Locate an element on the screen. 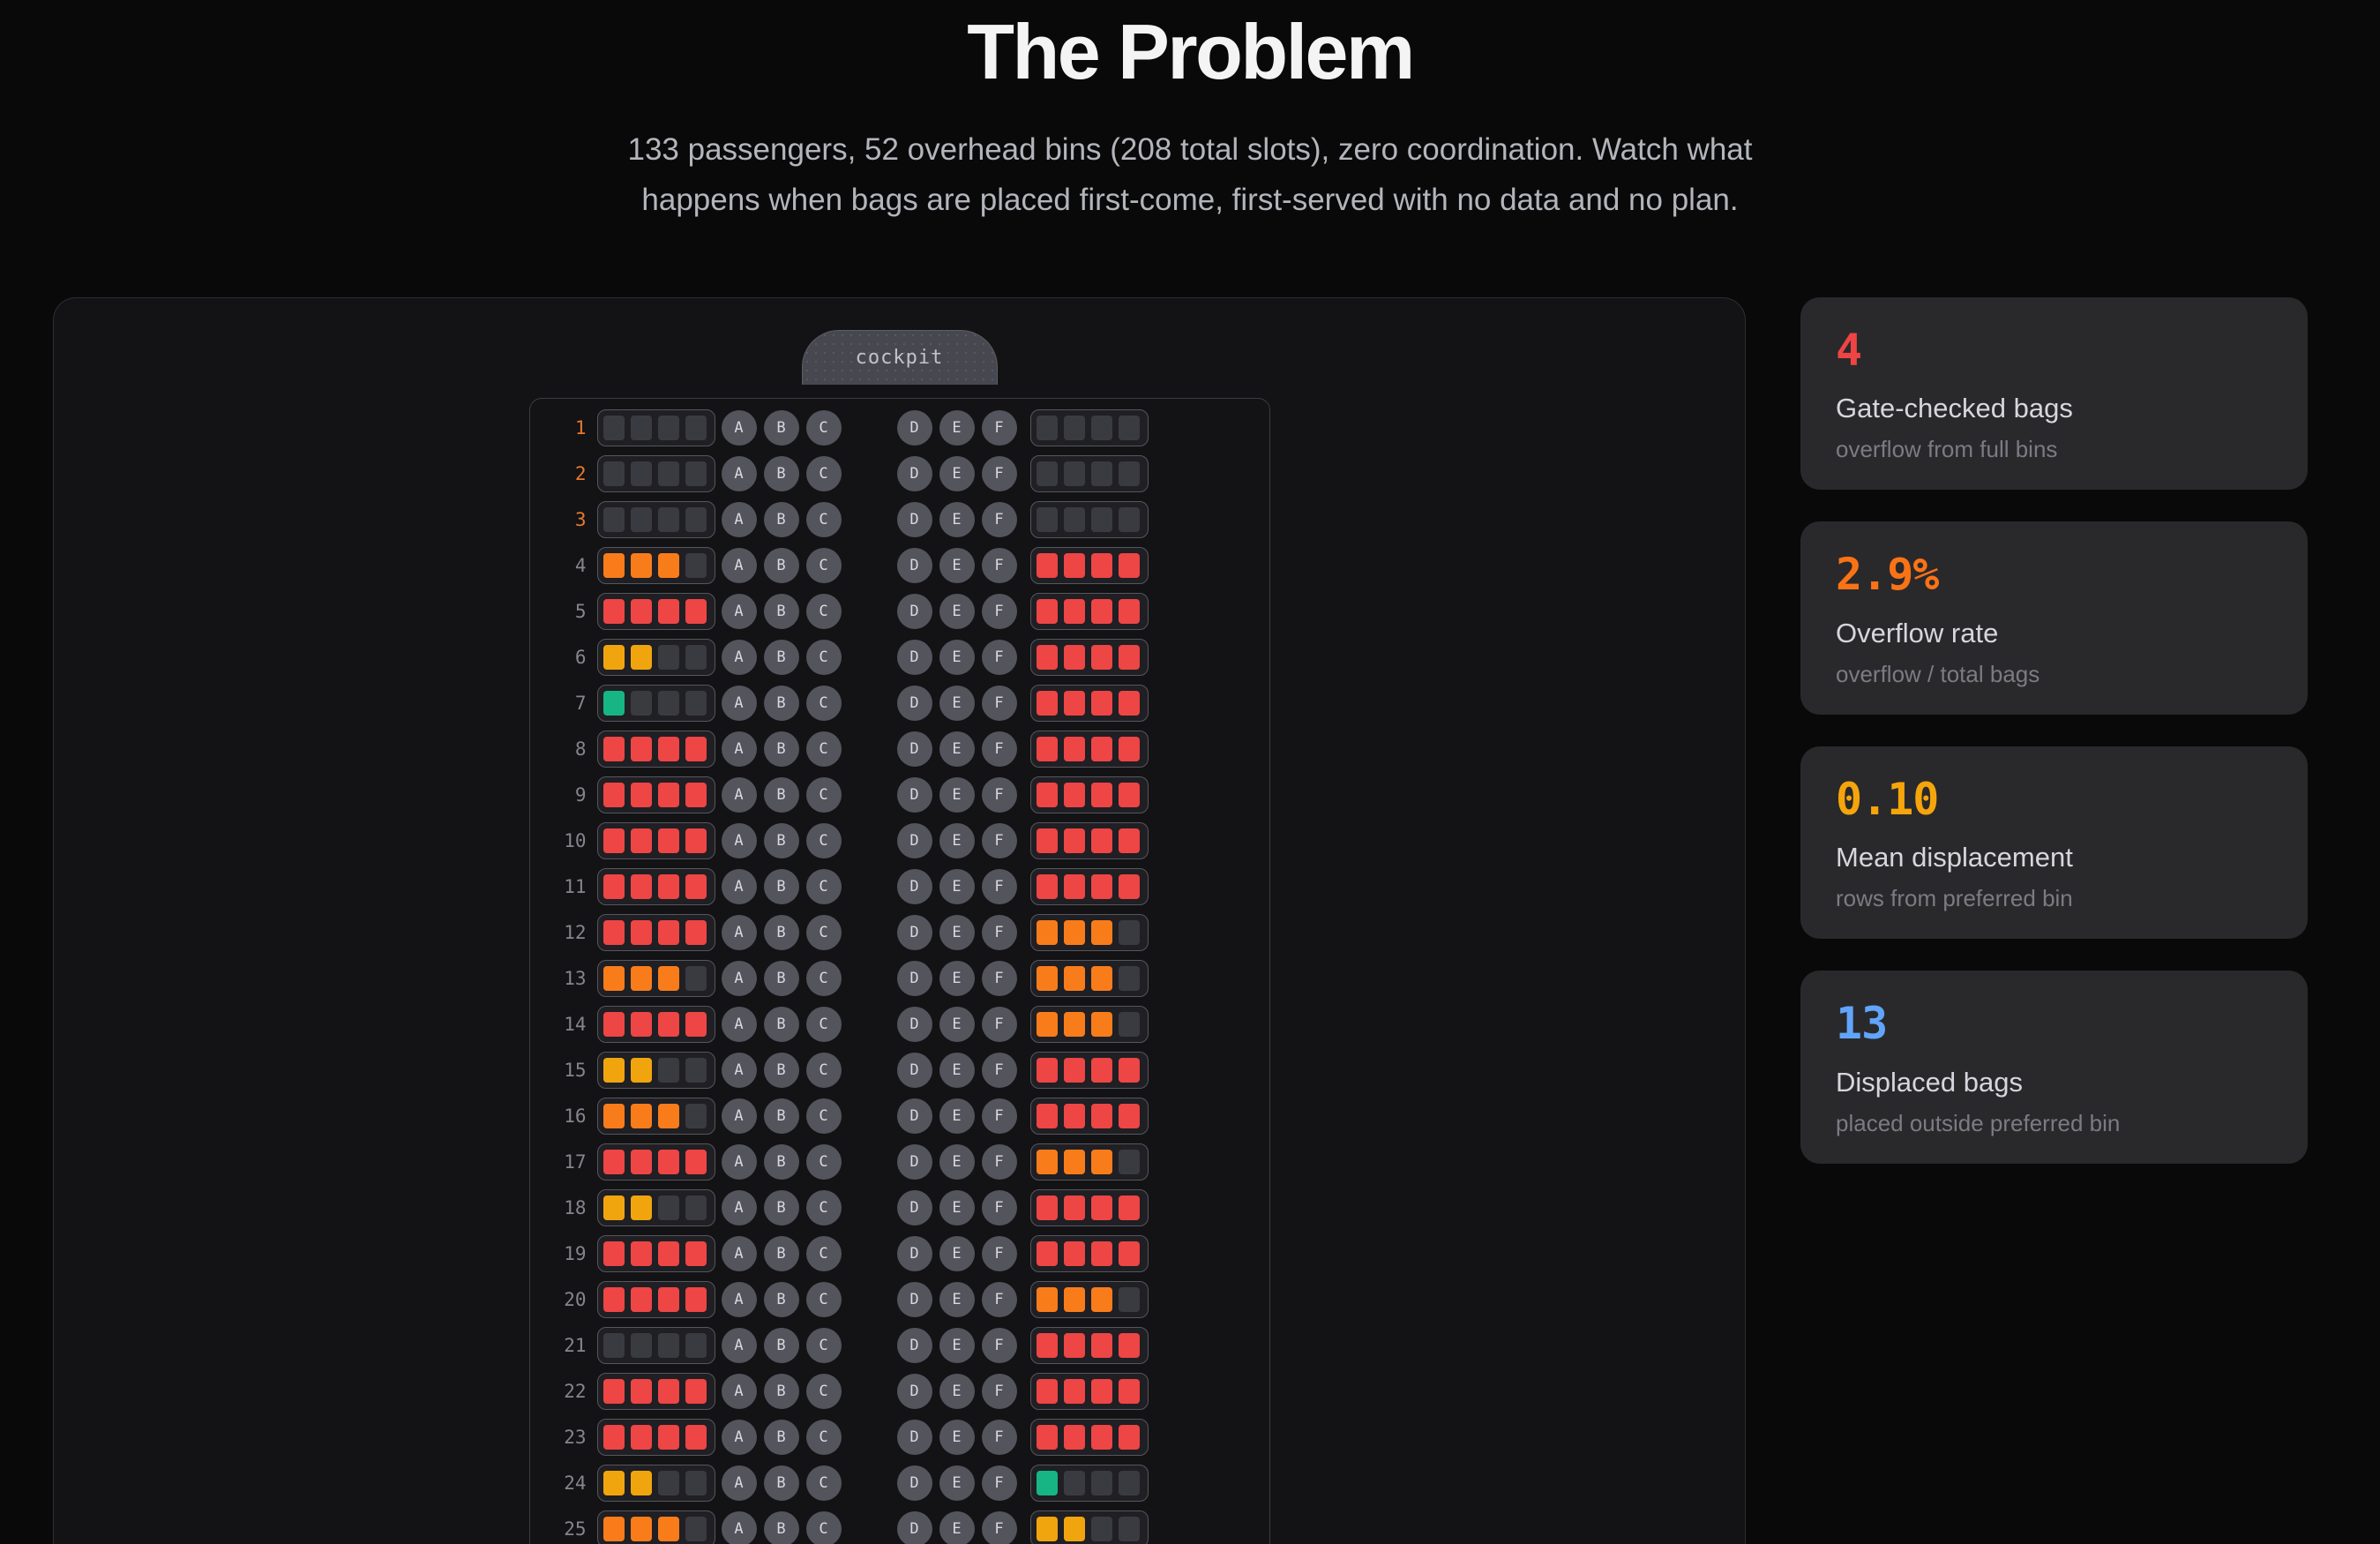 This screenshot has width=2380, height=1544. cabin-row: 18 A B C D E F is located at coordinates (899, 1208).